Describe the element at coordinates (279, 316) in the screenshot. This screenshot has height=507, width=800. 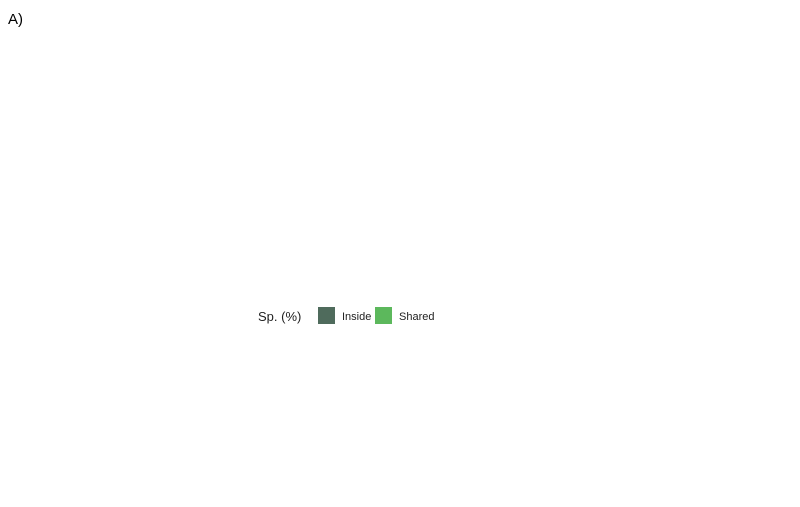
I see `legend-title: Sp. (%)` at that location.